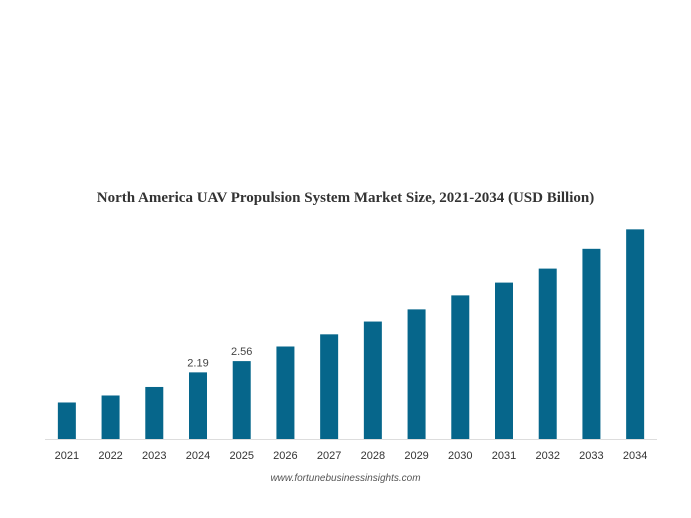 The width and height of the screenshot is (691, 518). What do you see at coordinates (635, 334) in the screenshot?
I see `bar-2034` at bounding box center [635, 334].